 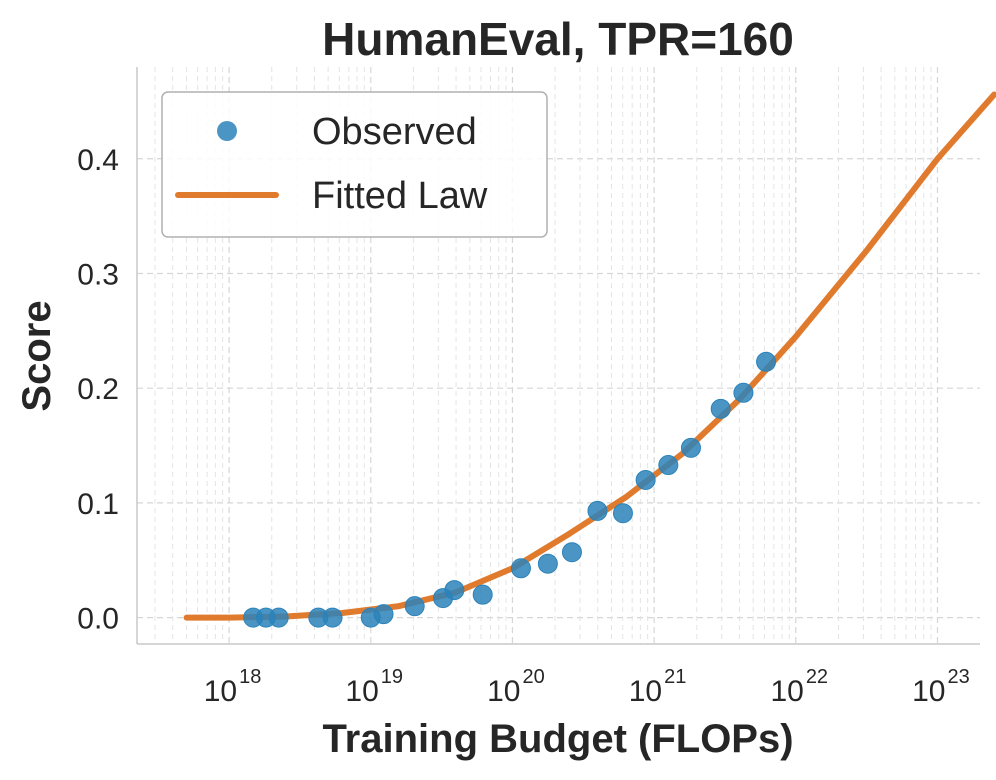 I want to click on x-tick-label: 10 22, so click(x=799, y=687).